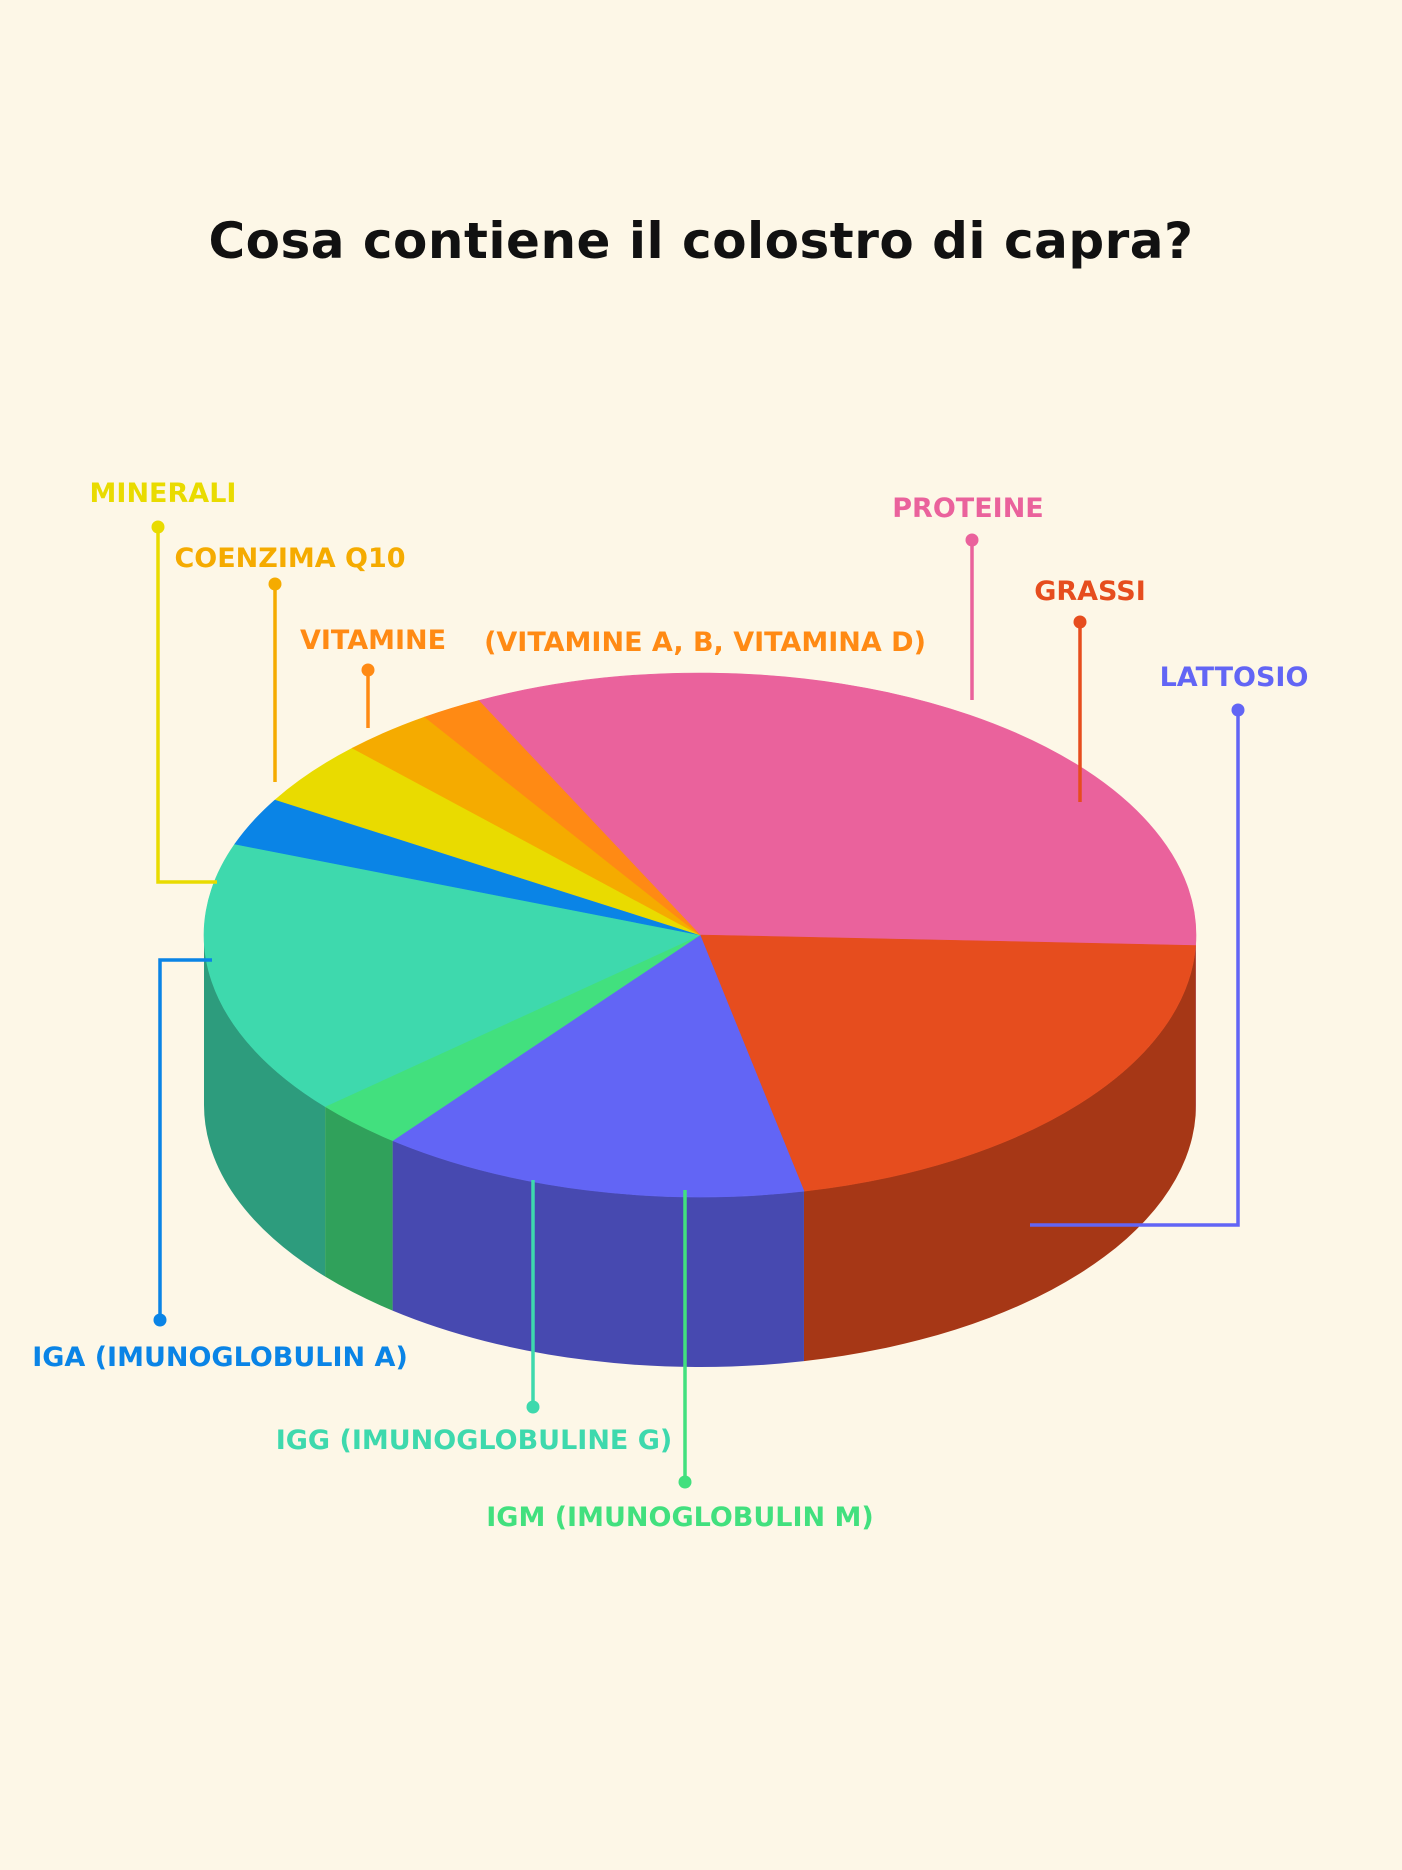 This screenshot has width=1402, height=1870. Describe the element at coordinates (474, 1440) in the screenshot. I see `slice-label-4: IGG (IMUNOGLOBULINE G)` at that location.